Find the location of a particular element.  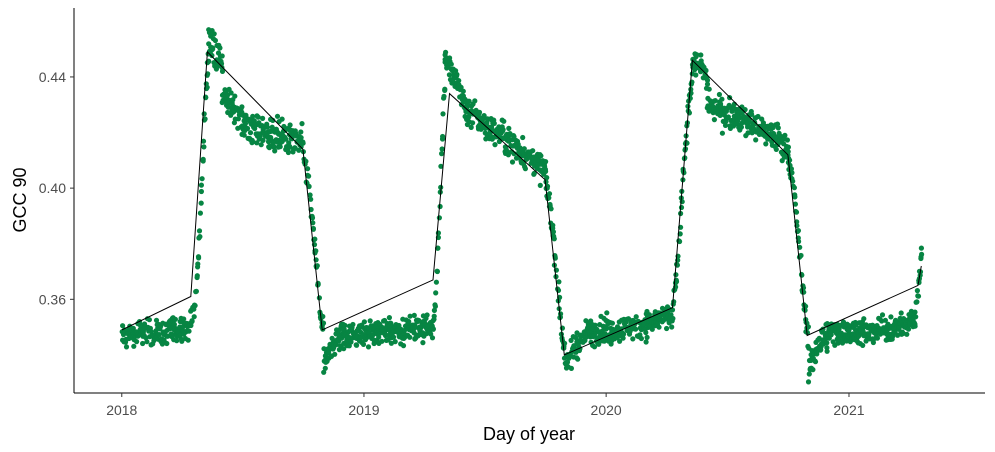

x-tick-label: 2021 is located at coordinates (848, 410).